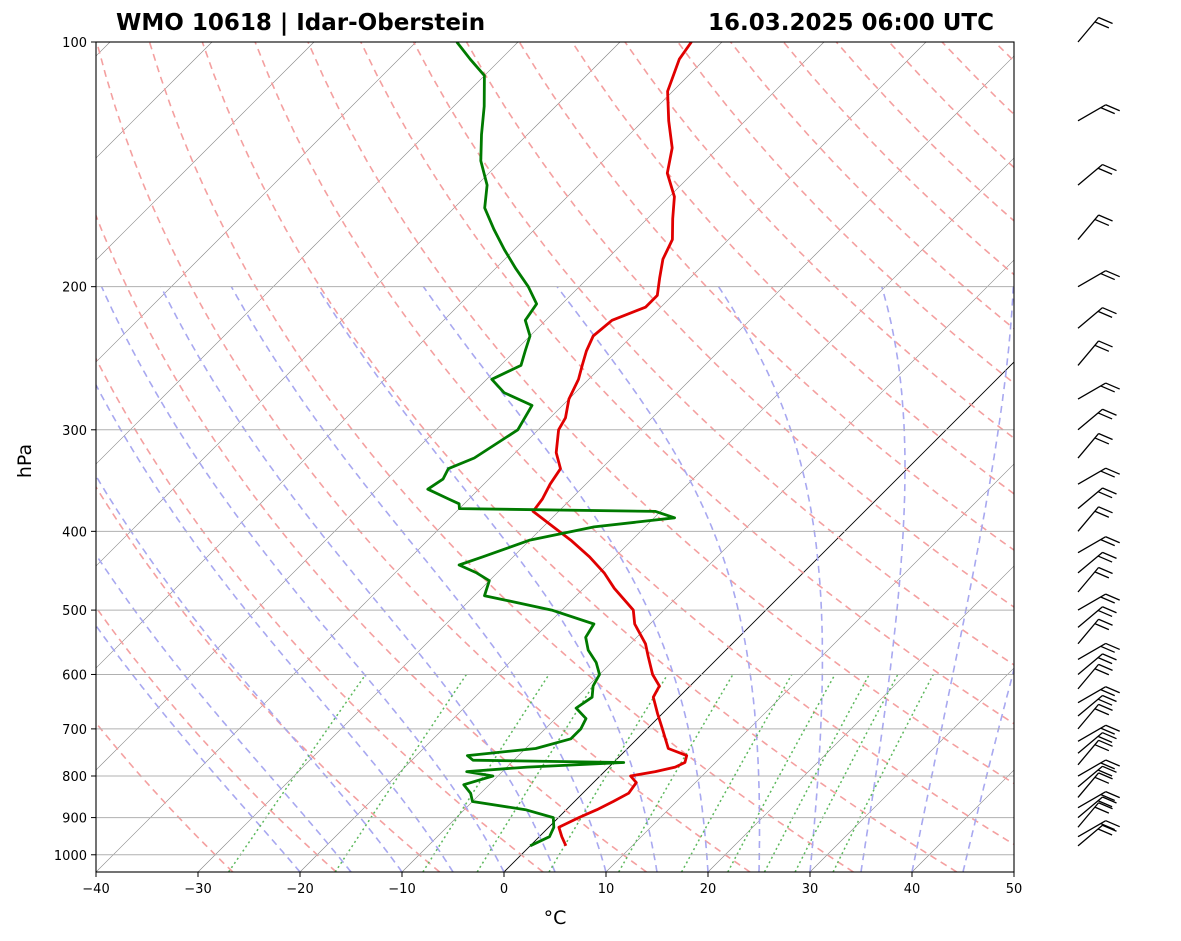  What do you see at coordinates (552, 884) in the screenshot?
I see `x-axis: −40 −30 −20 −10 0 10 20 30 40 50` at bounding box center [552, 884].